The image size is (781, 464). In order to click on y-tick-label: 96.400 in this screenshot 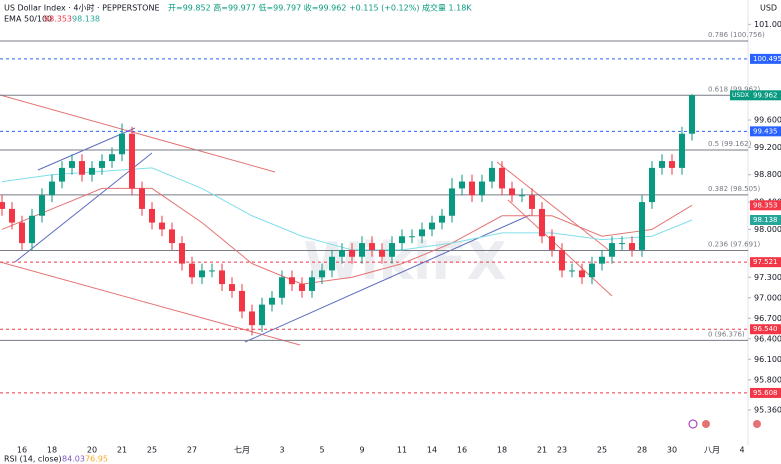, I will do `click(767, 338)`.